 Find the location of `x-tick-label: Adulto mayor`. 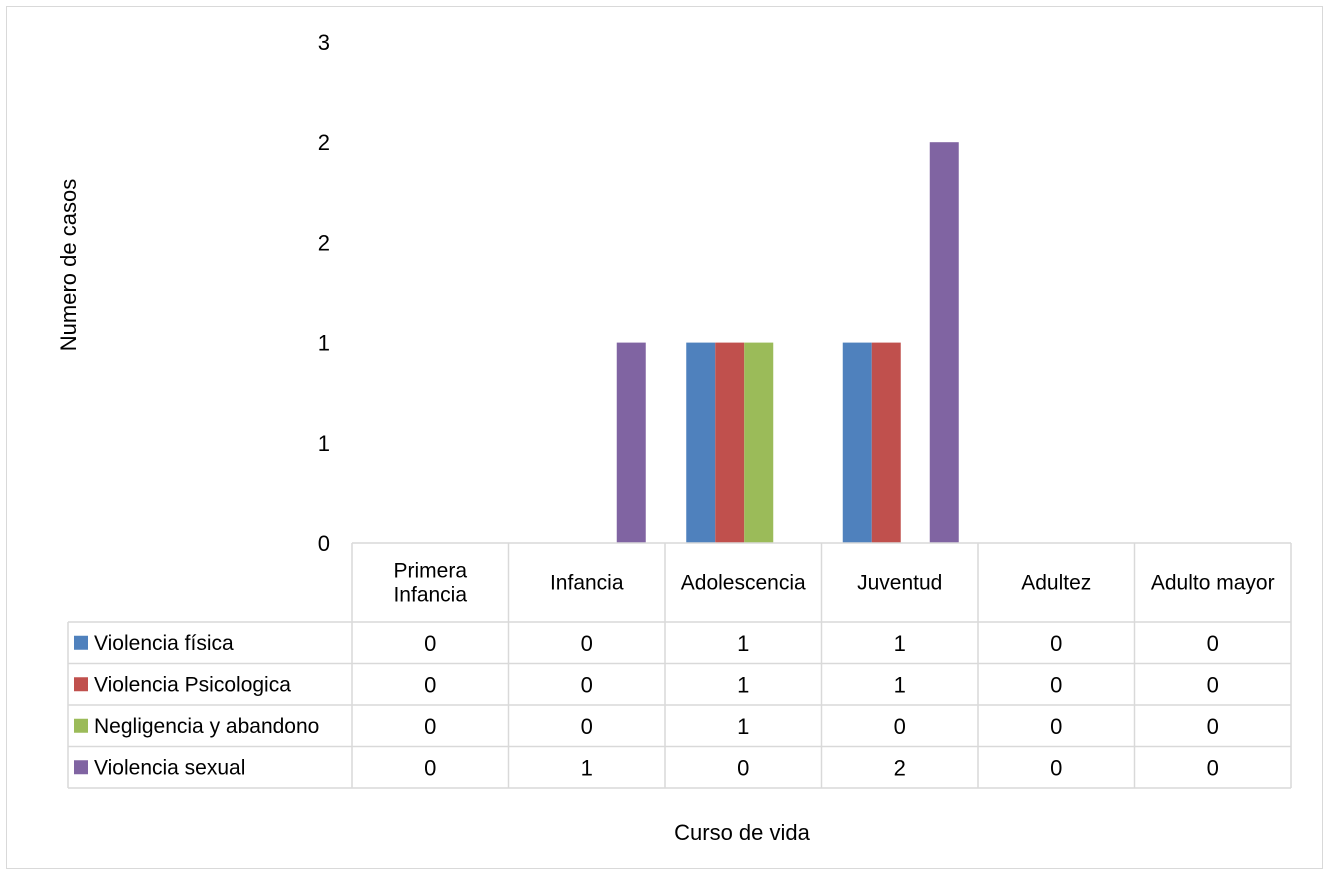

x-tick-label: Adulto mayor is located at coordinates (1213, 583).